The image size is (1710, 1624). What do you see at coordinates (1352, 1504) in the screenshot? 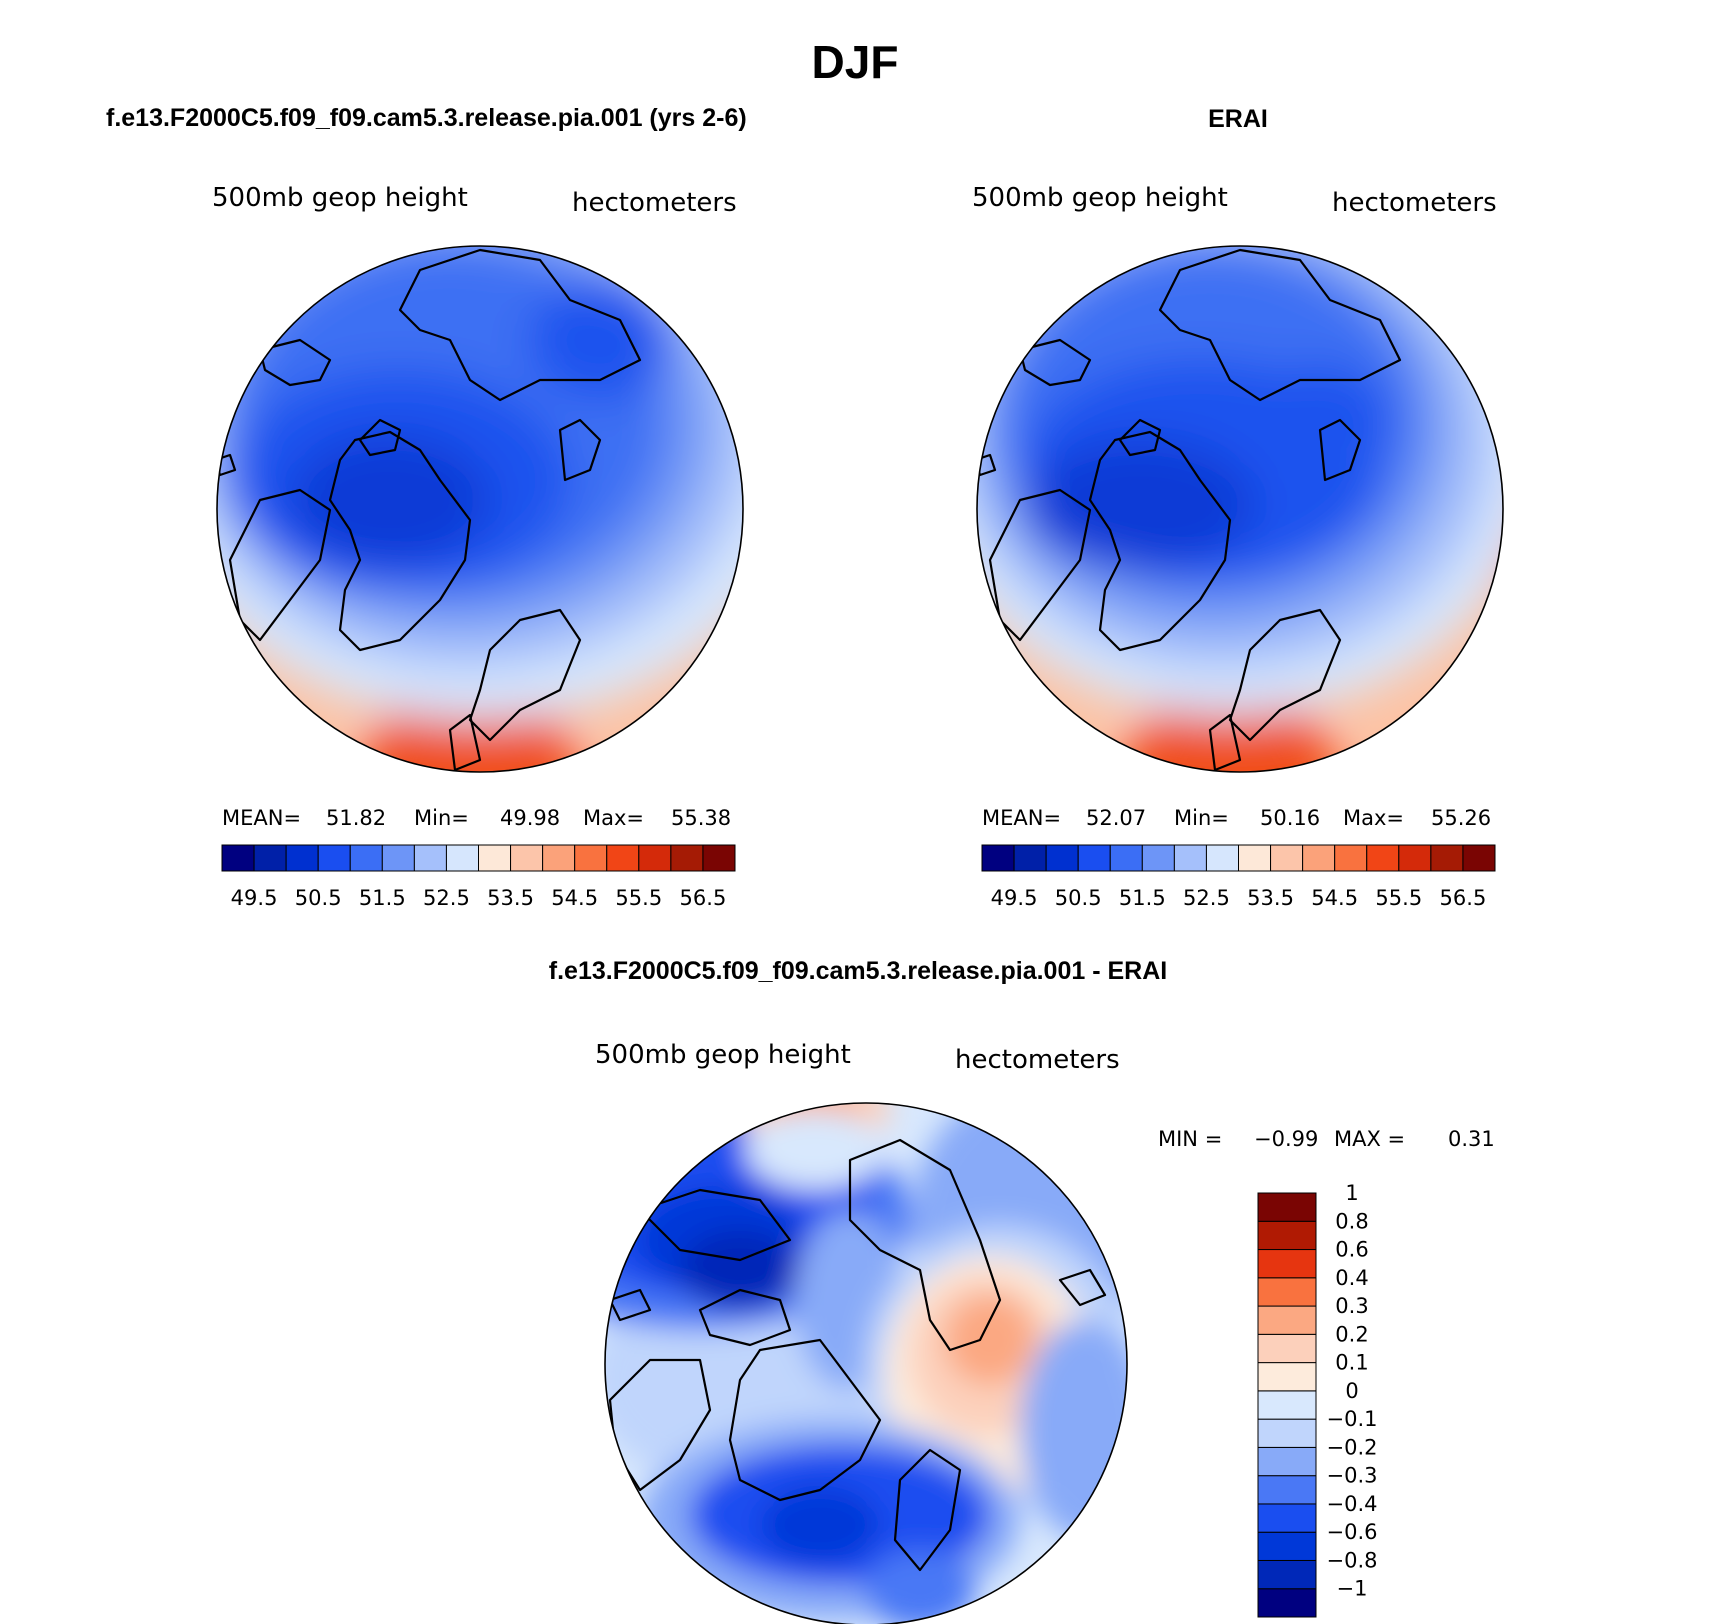
I see `panel-diff-colorbar-tick-label: −0.4` at bounding box center [1352, 1504].